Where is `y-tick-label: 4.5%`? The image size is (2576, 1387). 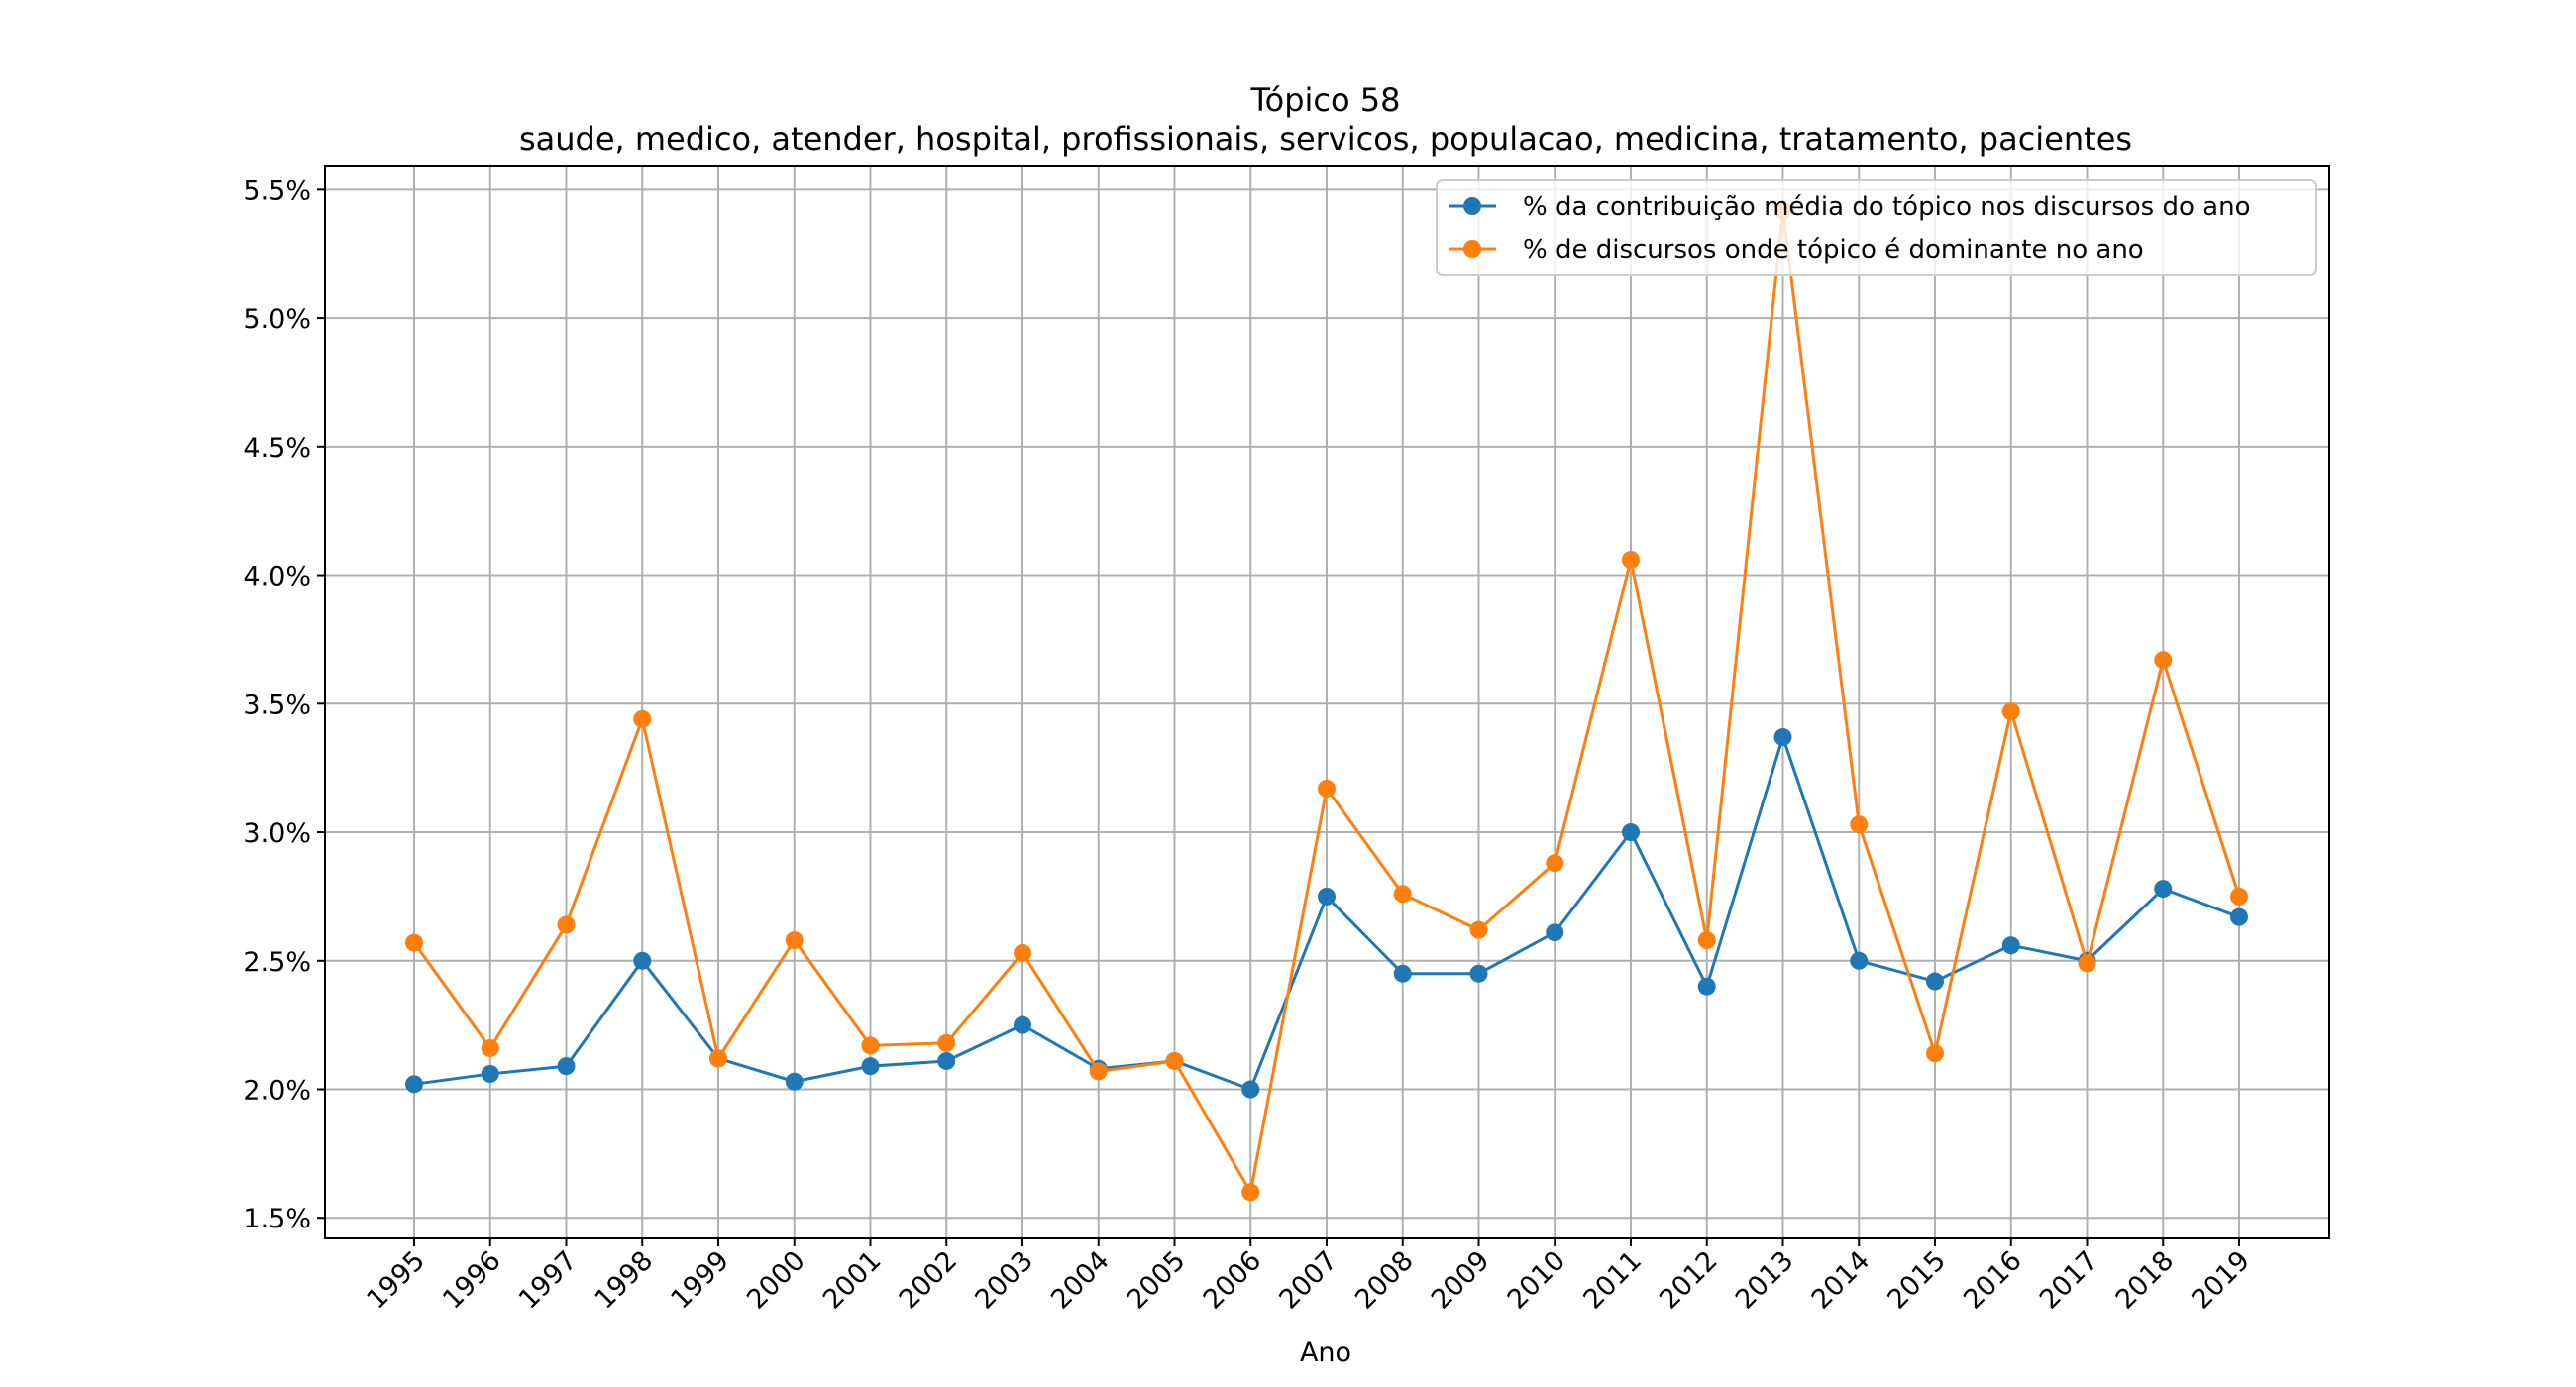
y-tick-label: 4.5% is located at coordinates (277, 448).